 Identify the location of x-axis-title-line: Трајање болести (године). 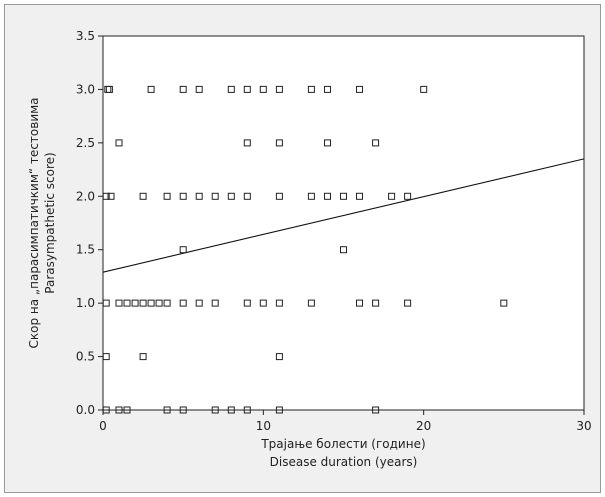
(342, 444).